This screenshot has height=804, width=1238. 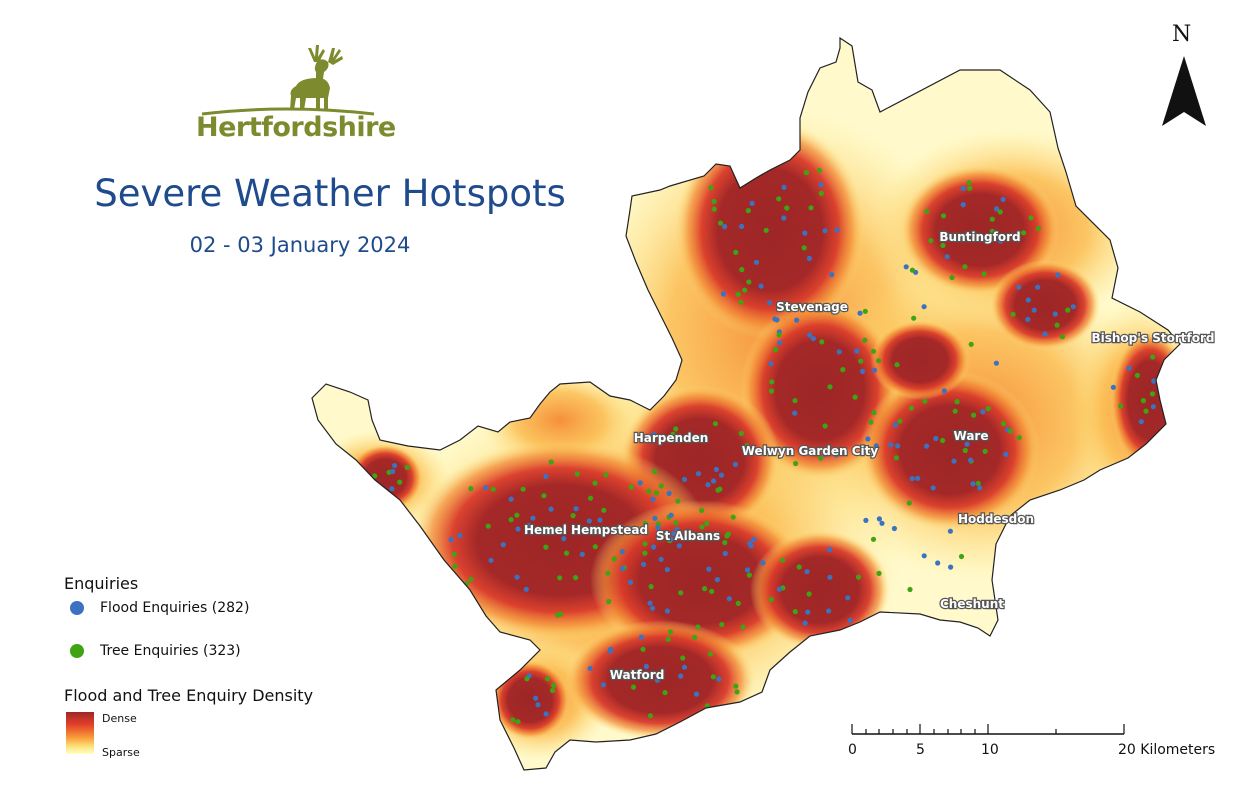 What do you see at coordinates (77, 651) in the screenshot?
I see `tree-dot-icon` at bounding box center [77, 651].